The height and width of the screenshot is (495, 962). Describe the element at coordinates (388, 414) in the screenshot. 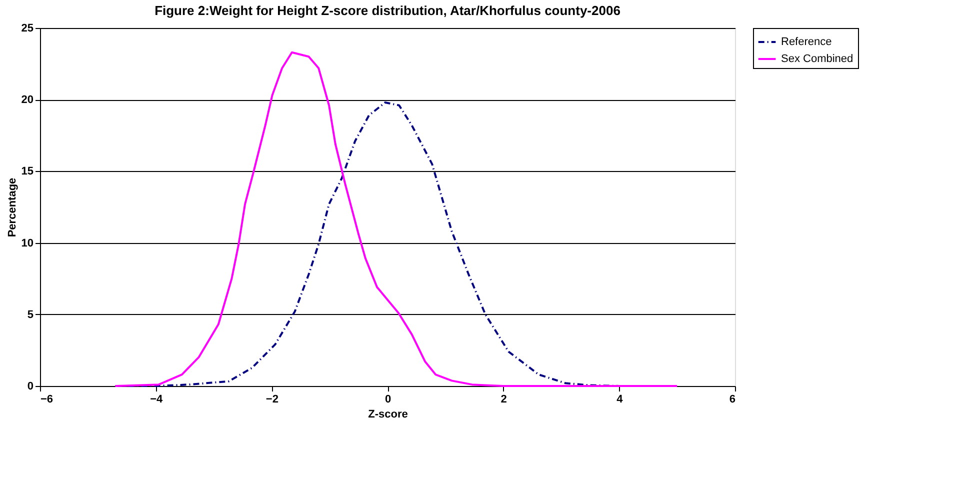

I see `x-axis-title: Z-score` at that location.